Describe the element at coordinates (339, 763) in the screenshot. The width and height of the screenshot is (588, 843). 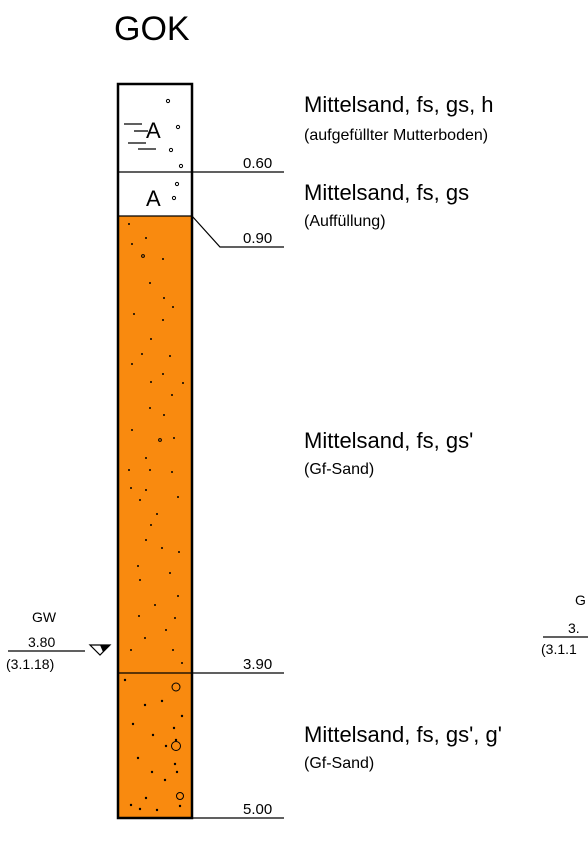
I see `layer-note-4: (Gf-Sand)` at that location.